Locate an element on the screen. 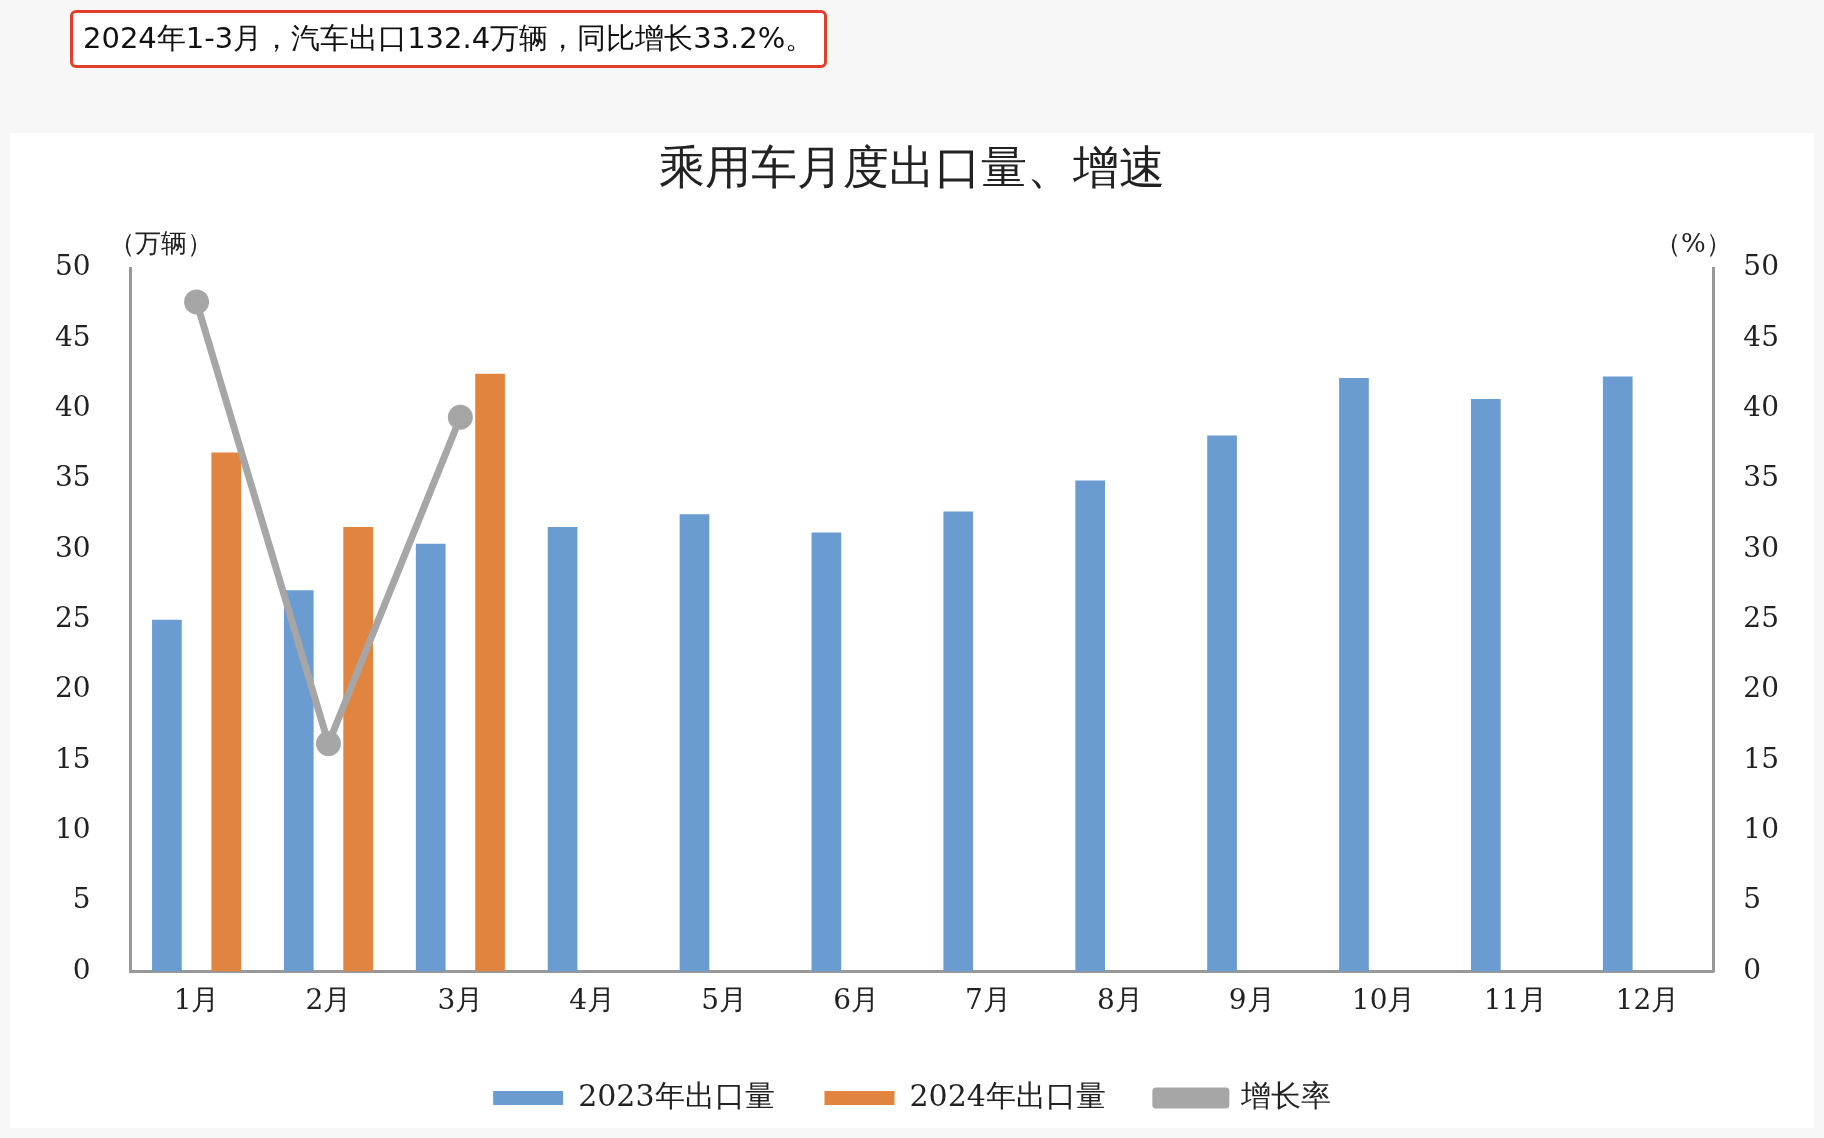  x-tick-label: 4月 is located at coordinates (592, 1000).